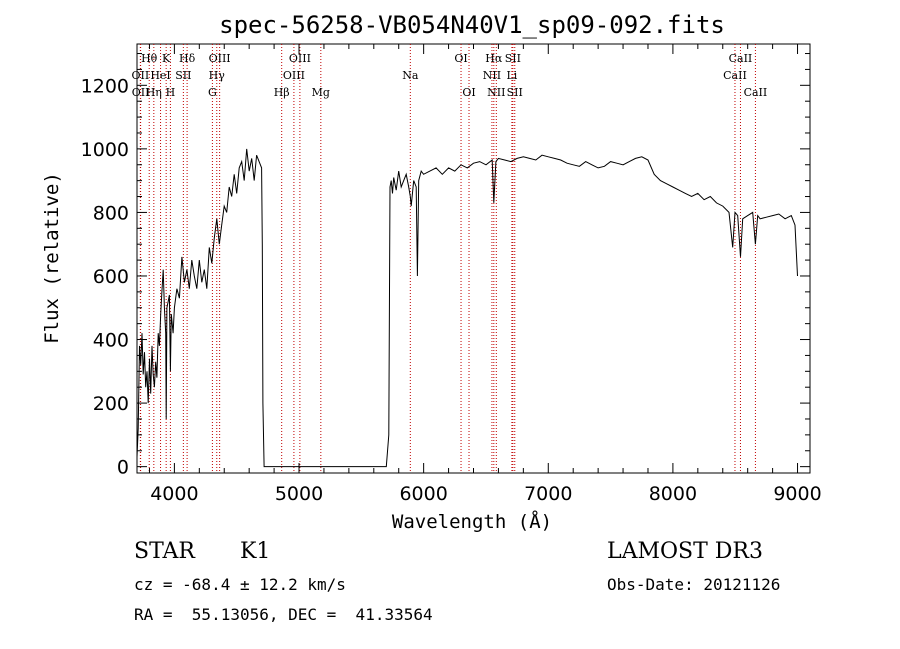 Image resolution: width=900 pixels, height=649 pixels. What do you see at coordinates (299, 494) in the screenshot?
I see `x-tick-label: 5000` at bounding box center [299, 494].